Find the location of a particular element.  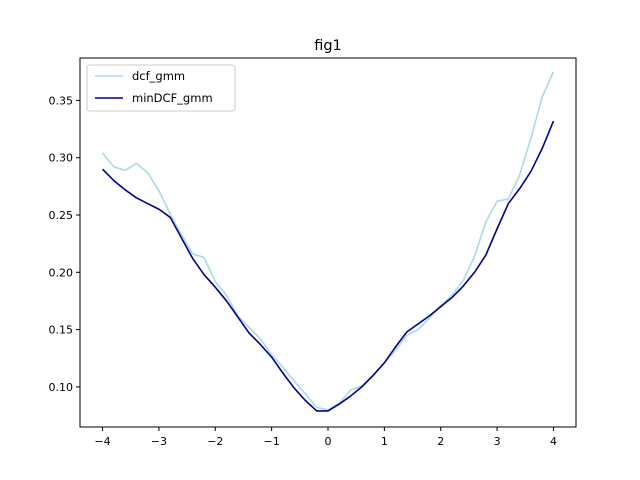

x-tick-label: 4 is located at coordinates (553, 441).